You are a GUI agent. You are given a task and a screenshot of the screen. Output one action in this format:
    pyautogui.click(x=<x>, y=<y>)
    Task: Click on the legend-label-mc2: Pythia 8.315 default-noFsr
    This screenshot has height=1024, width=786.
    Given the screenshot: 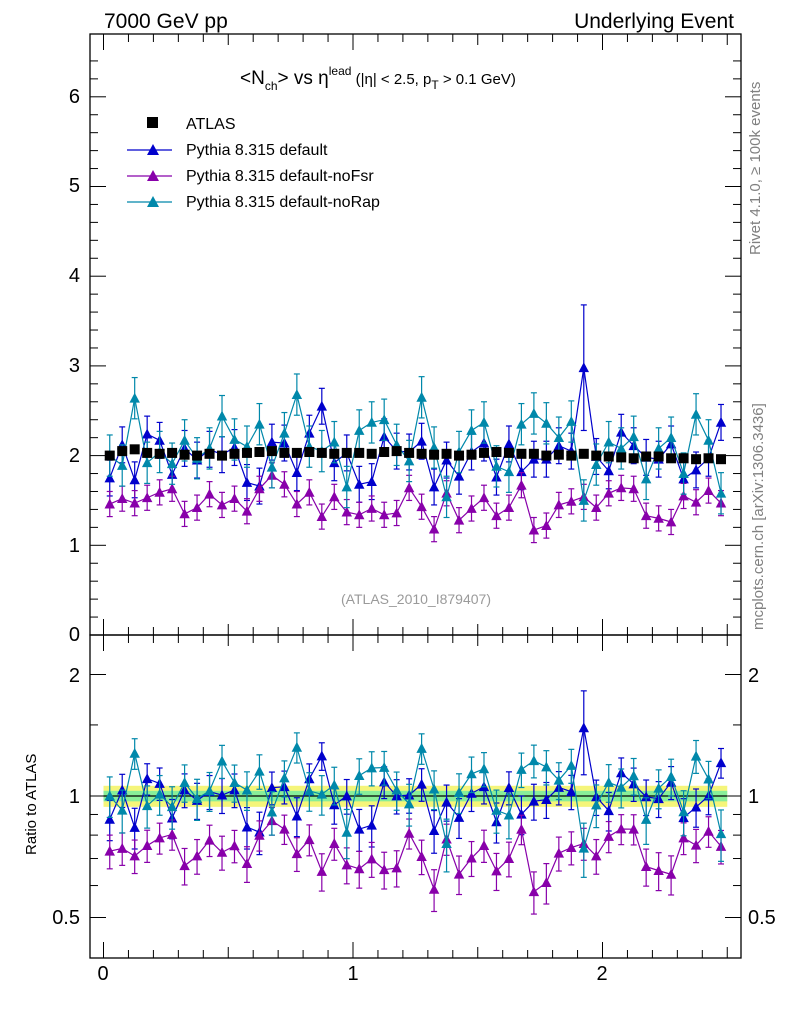 What is the action you would take?
    pyautogui.click(x=280, y=176)
    